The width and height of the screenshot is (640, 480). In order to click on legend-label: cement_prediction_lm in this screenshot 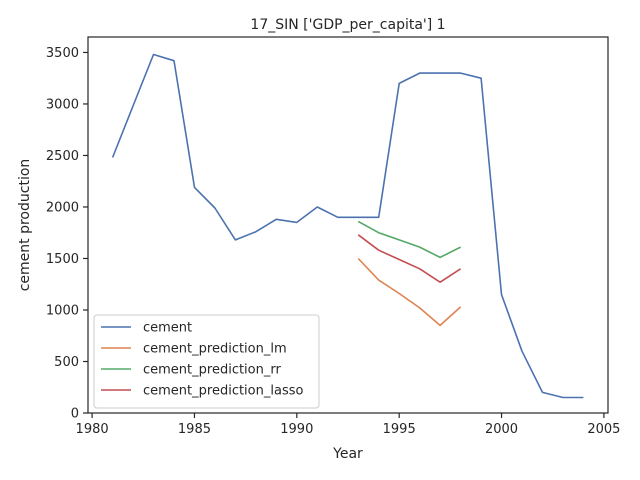, I will do `click(215, 349)`.